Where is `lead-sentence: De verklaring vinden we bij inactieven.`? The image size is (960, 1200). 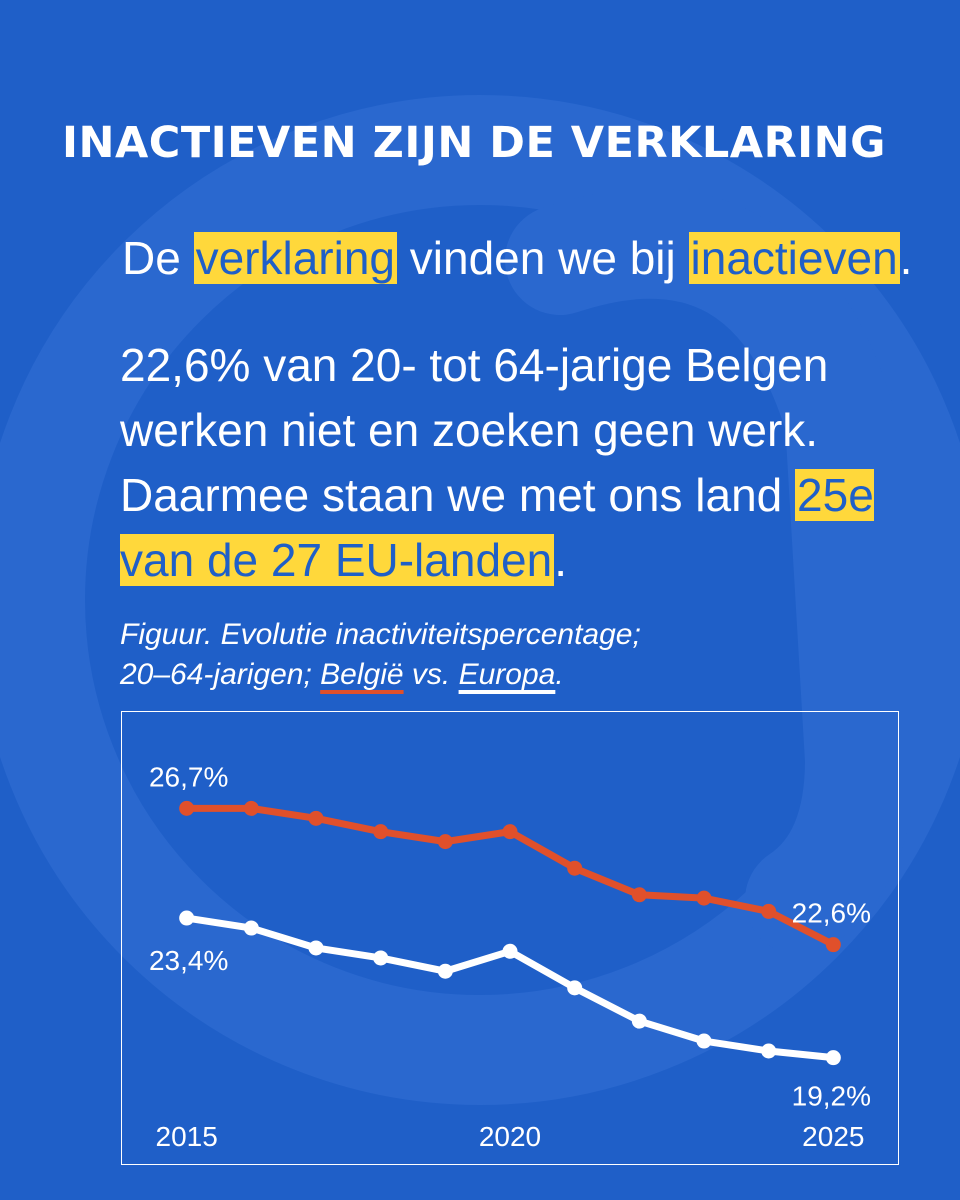
lead-sentence: De verklaring vinden we bij inactieven. is located at coordinates (517, 258).